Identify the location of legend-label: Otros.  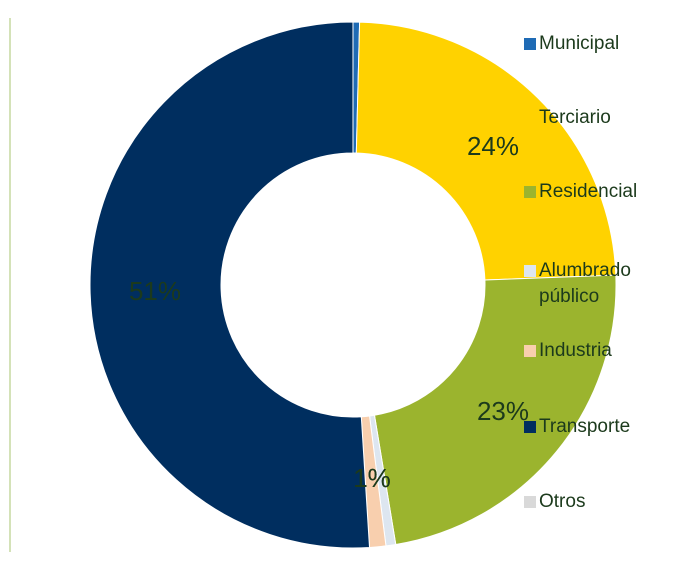
(562, 501).